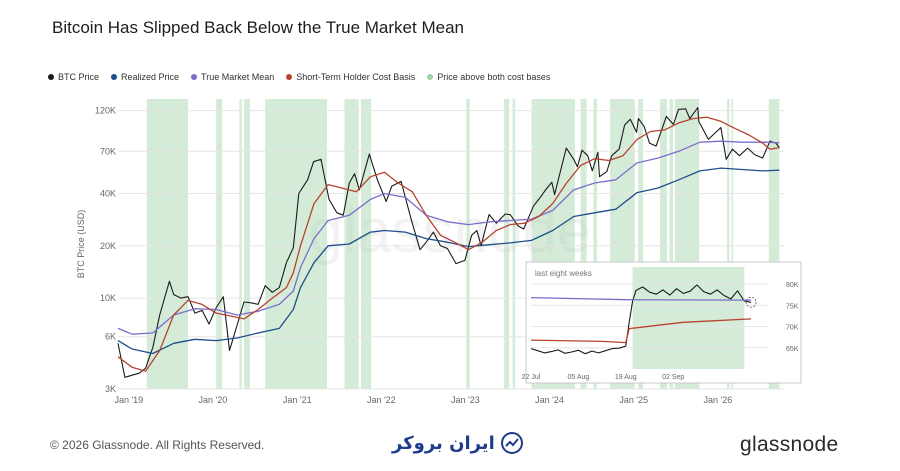  I want to click on inset-panel, so click(663, 322).